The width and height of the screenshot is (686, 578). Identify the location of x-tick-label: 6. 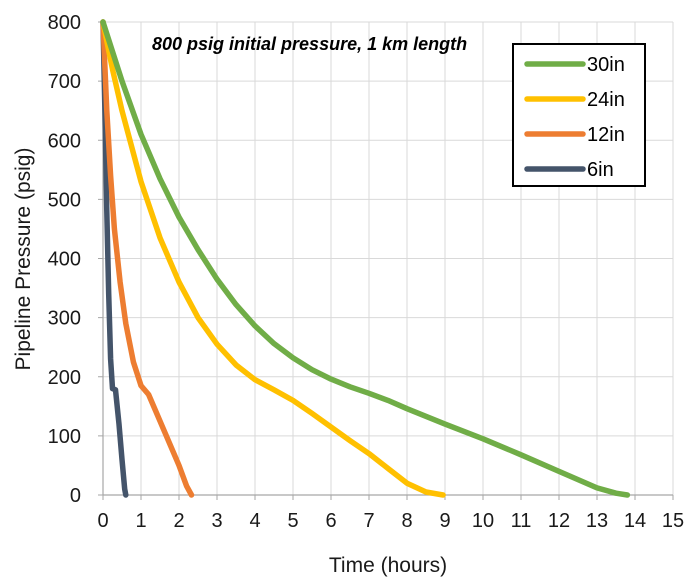
(330, 521).